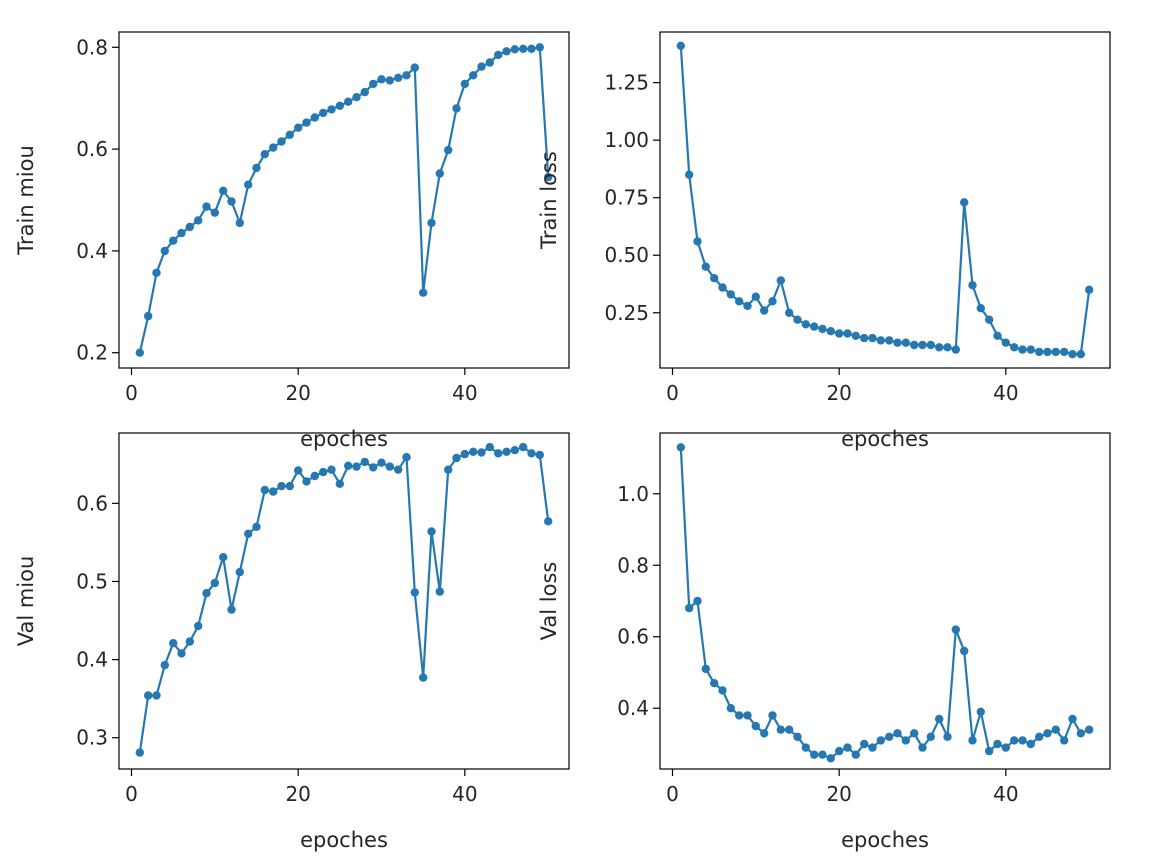  I want to click on y-axis-label: Train loss, so click(549, 200).